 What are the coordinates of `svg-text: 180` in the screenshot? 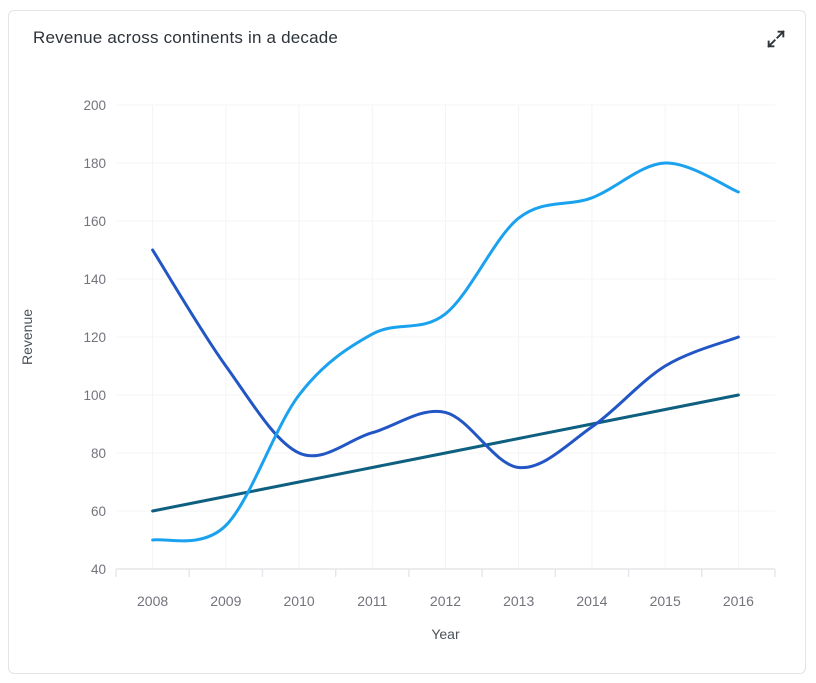 It's located at (94, 163).